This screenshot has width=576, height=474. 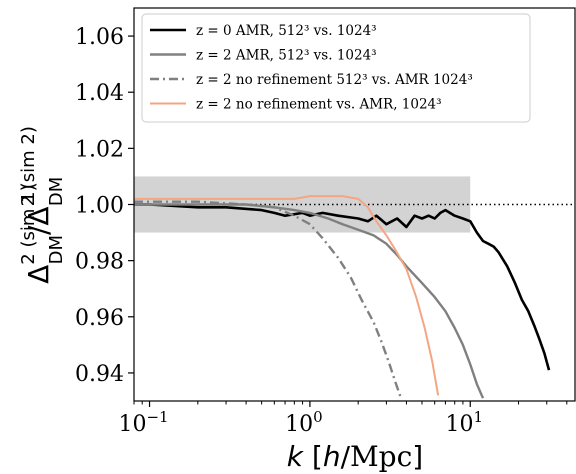 I want to click on legend-label-4: z = 2 no refinement vs. AMR, 1024³, so click(x=319, y=105).